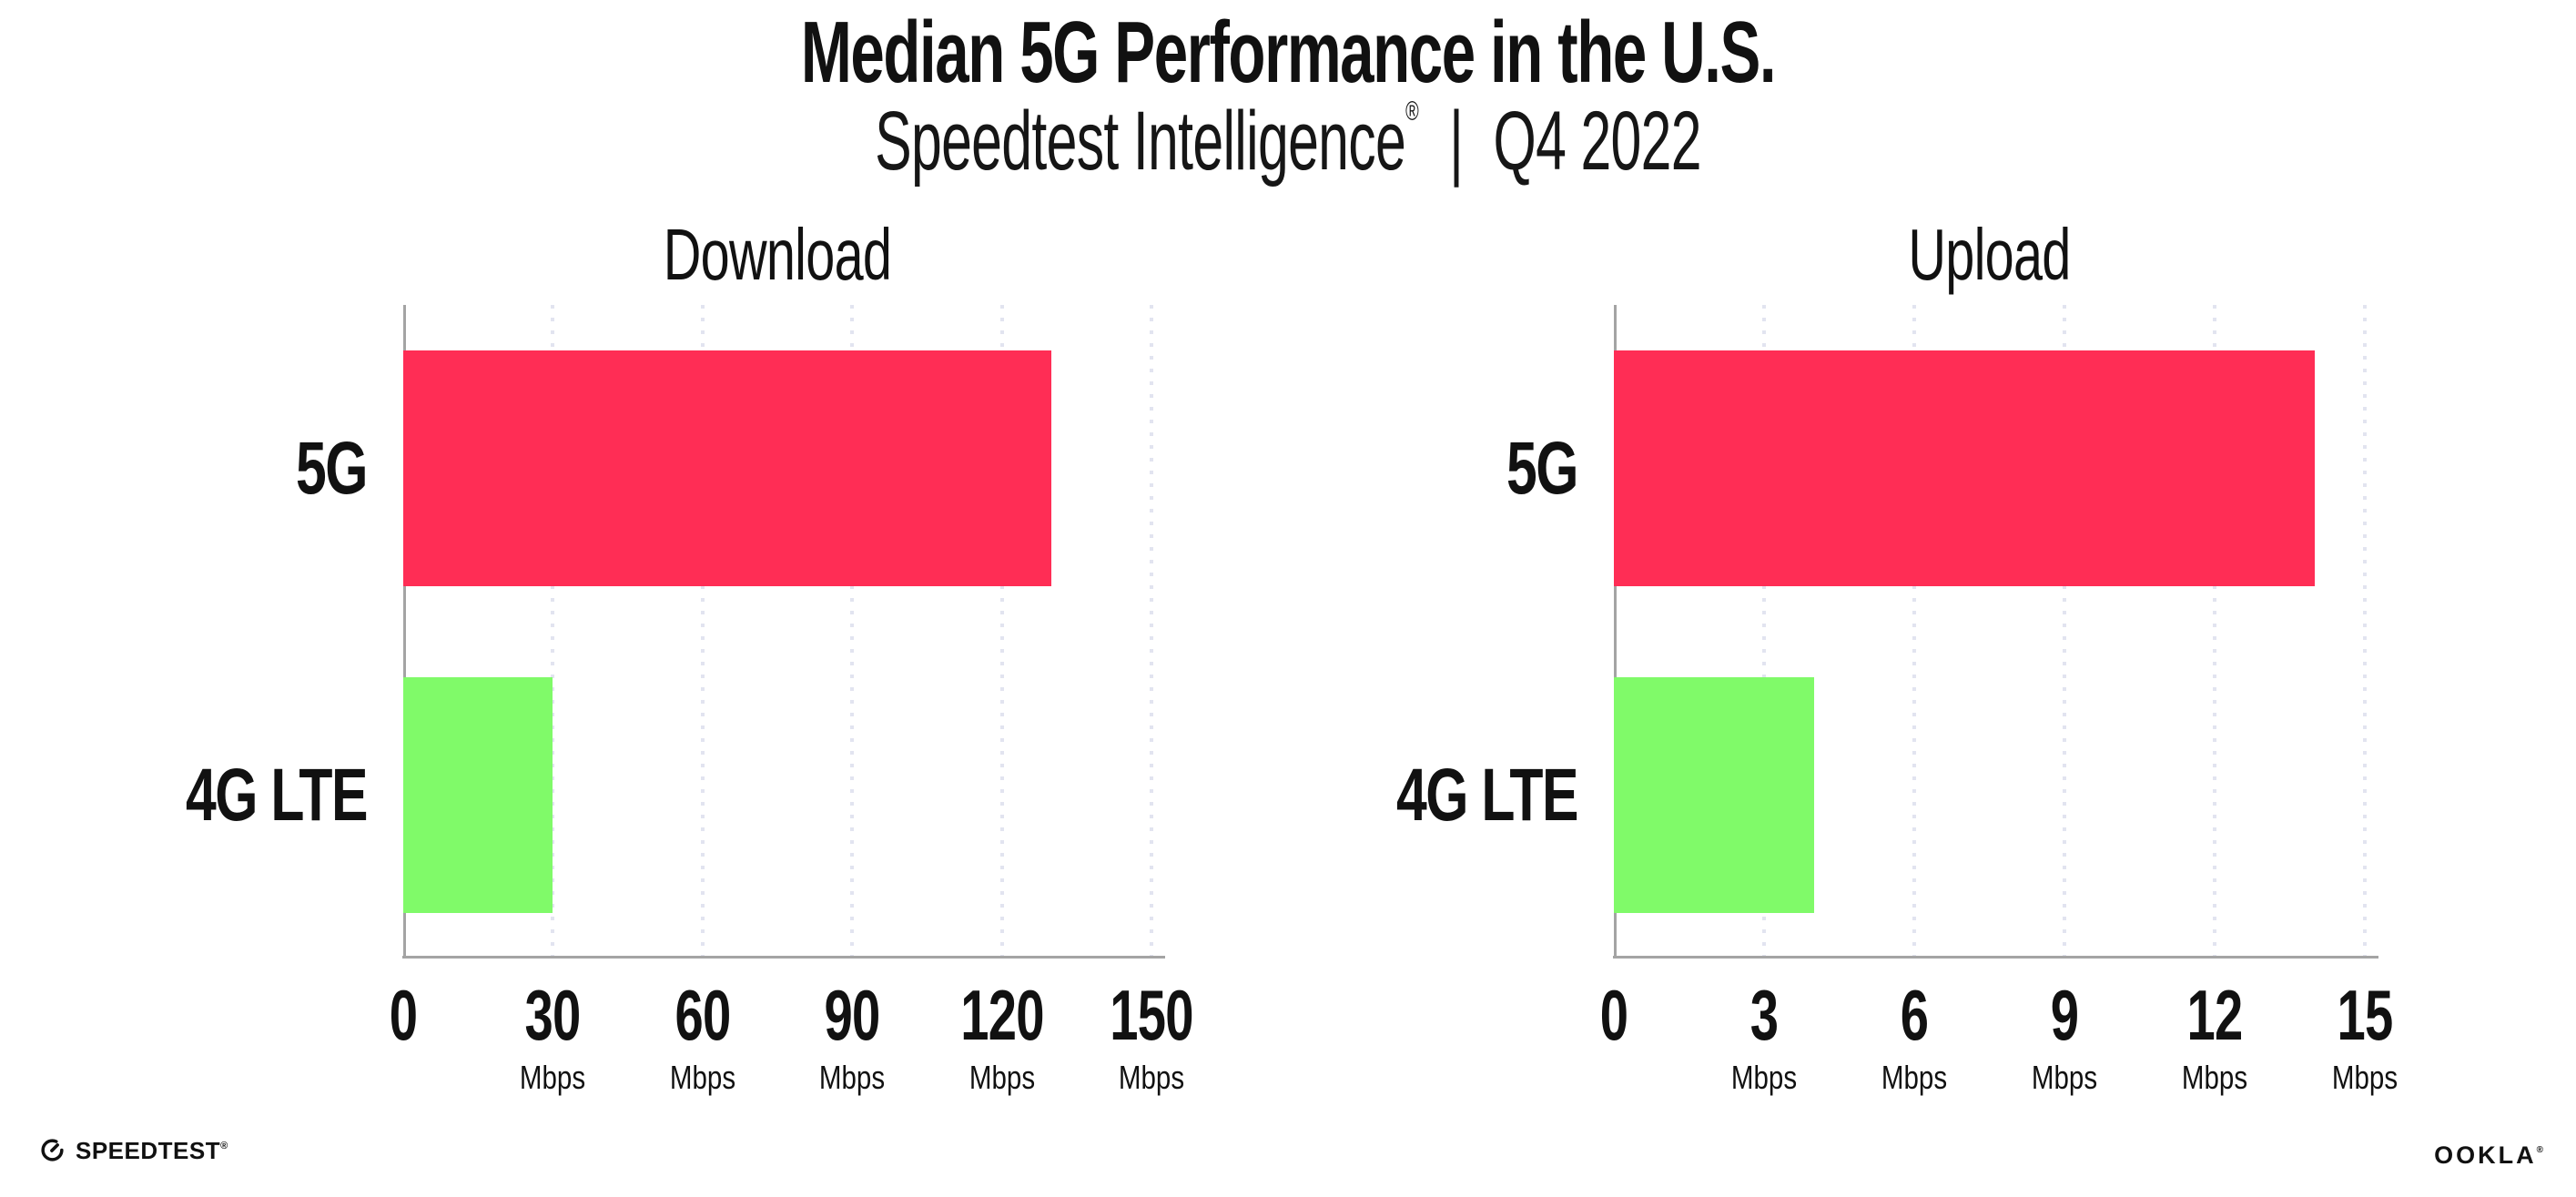 Image resolution: width=2576 pixels, height=1197 pixels. Describe the element at coordinates (152, 1150) in the screenshot. I see `speedtest-logo-text: SPEEDTEST®` at that location.